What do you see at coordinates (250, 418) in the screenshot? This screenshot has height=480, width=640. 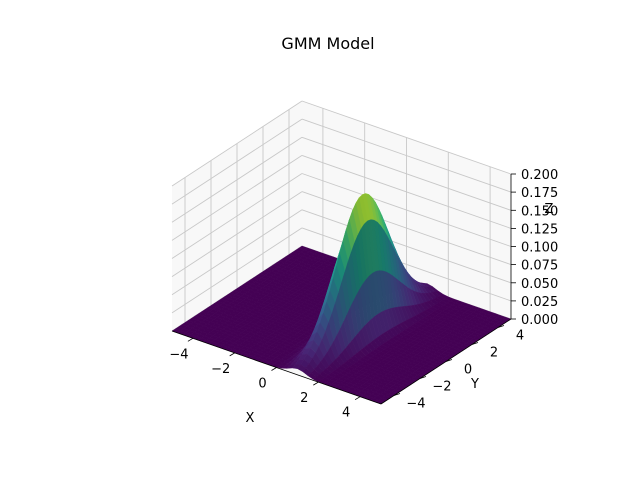 I see `x-axis-label: X` at bounding box center [250, 418].